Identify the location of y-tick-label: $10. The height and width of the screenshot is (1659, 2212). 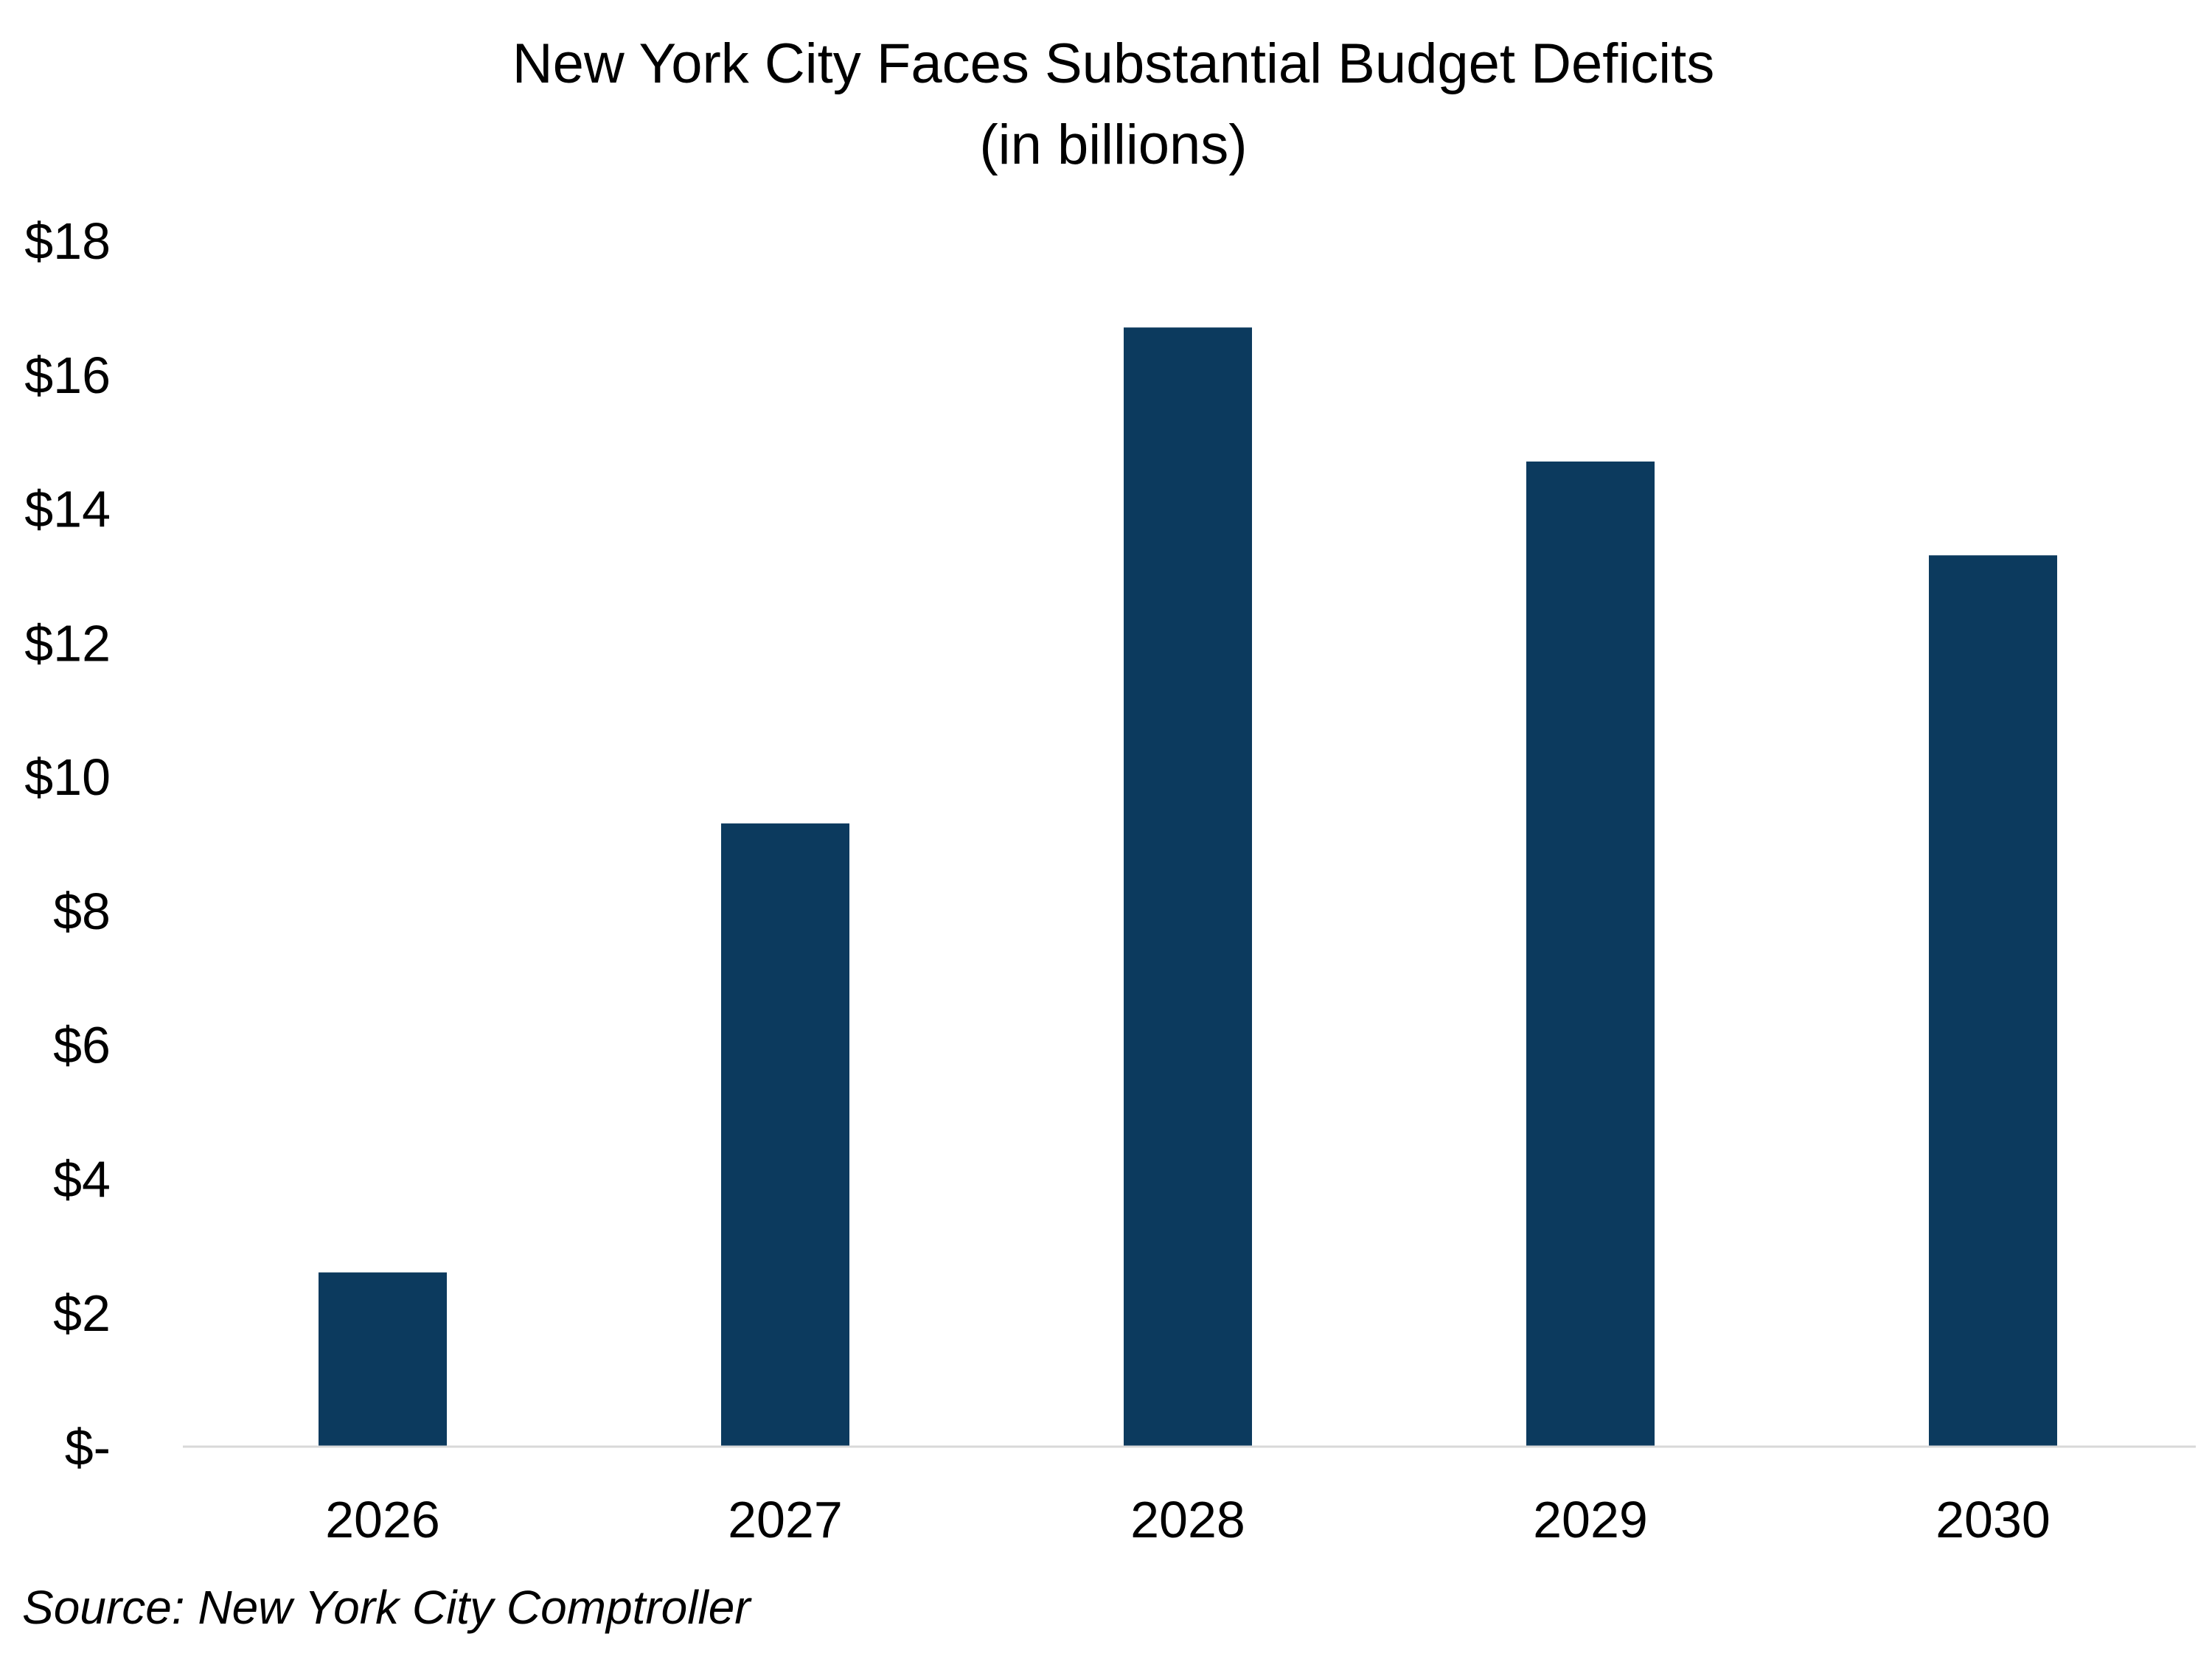
(67, 777).